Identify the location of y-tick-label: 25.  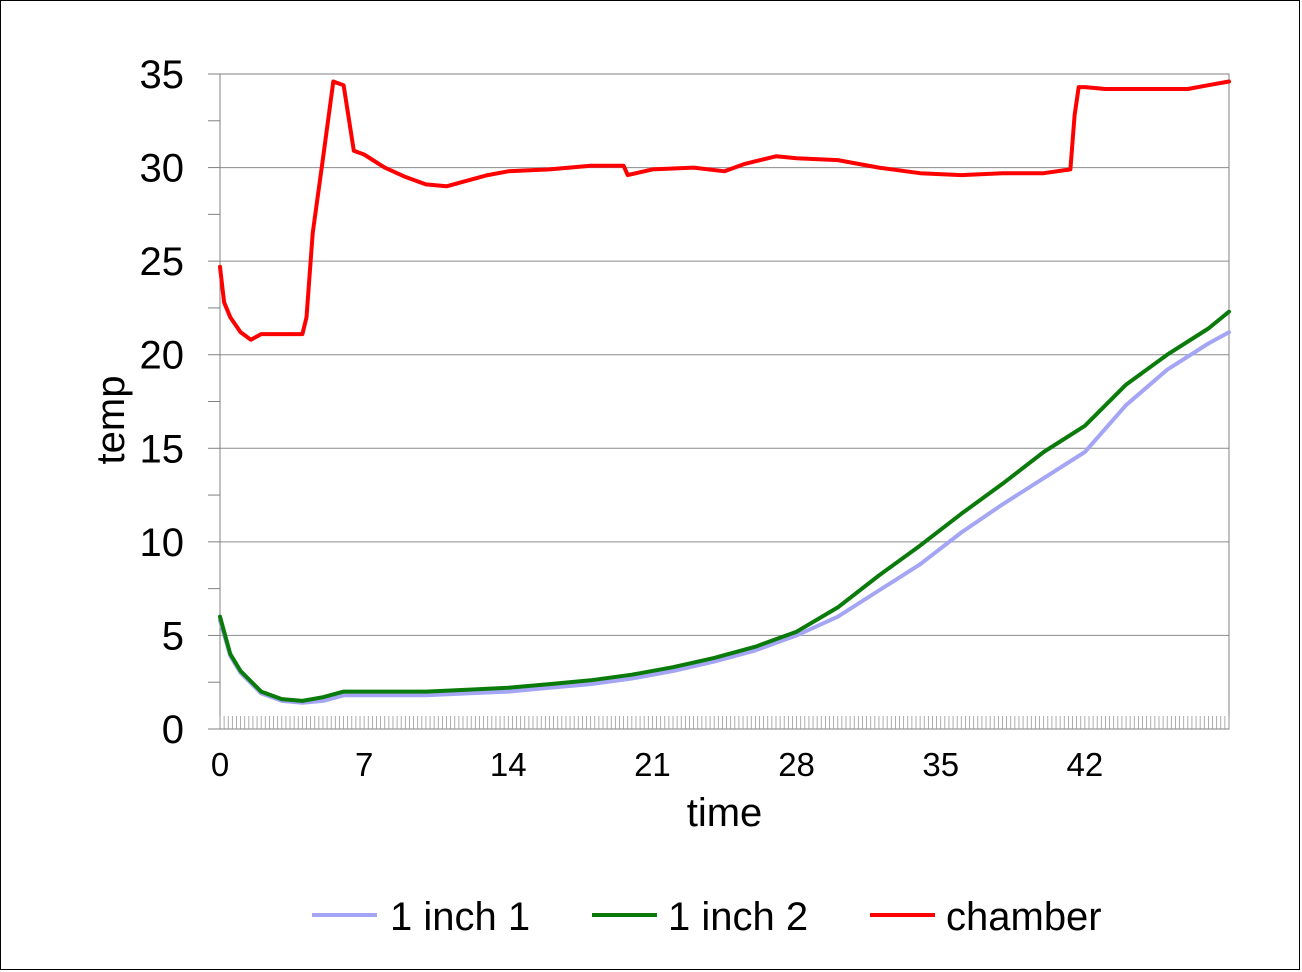
(162, 262).